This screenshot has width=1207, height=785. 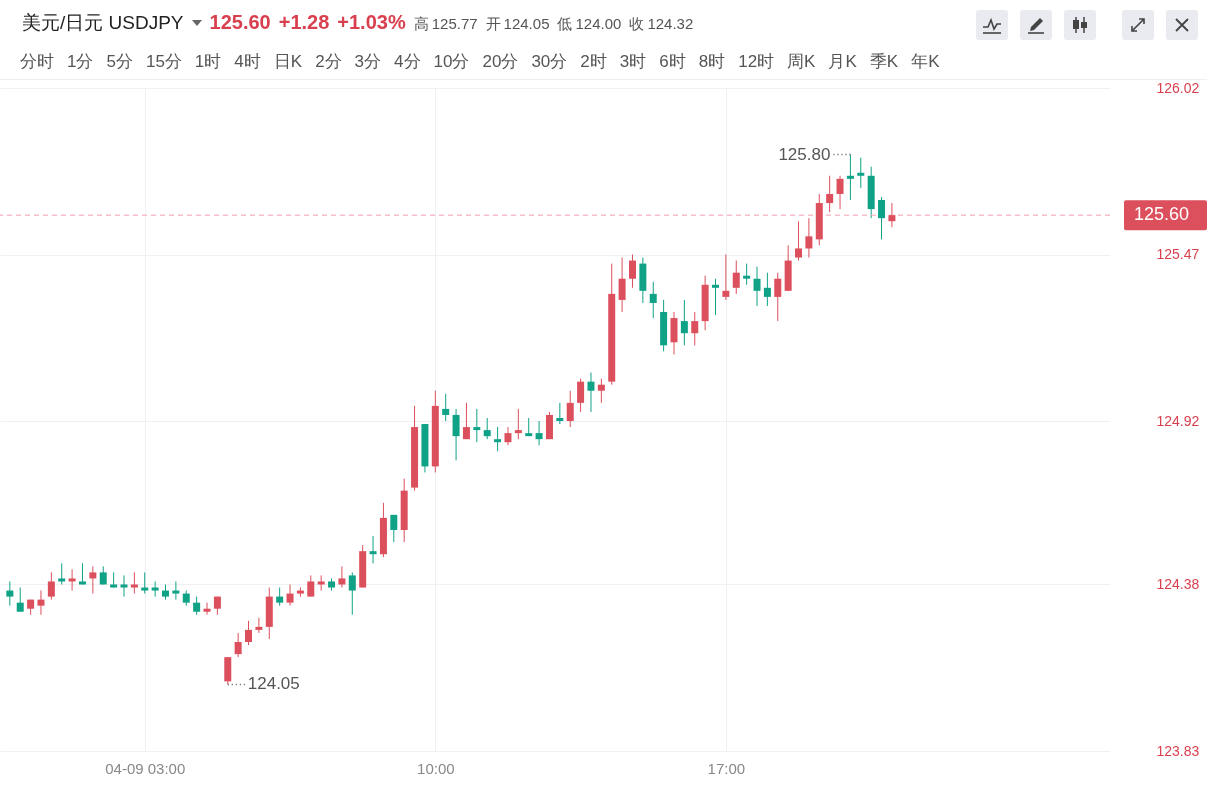 What do you see at coordinates (1178, 750) in the screenshot?
I see `y-tick-label: 123.83` at bounding box center [1178, 750].